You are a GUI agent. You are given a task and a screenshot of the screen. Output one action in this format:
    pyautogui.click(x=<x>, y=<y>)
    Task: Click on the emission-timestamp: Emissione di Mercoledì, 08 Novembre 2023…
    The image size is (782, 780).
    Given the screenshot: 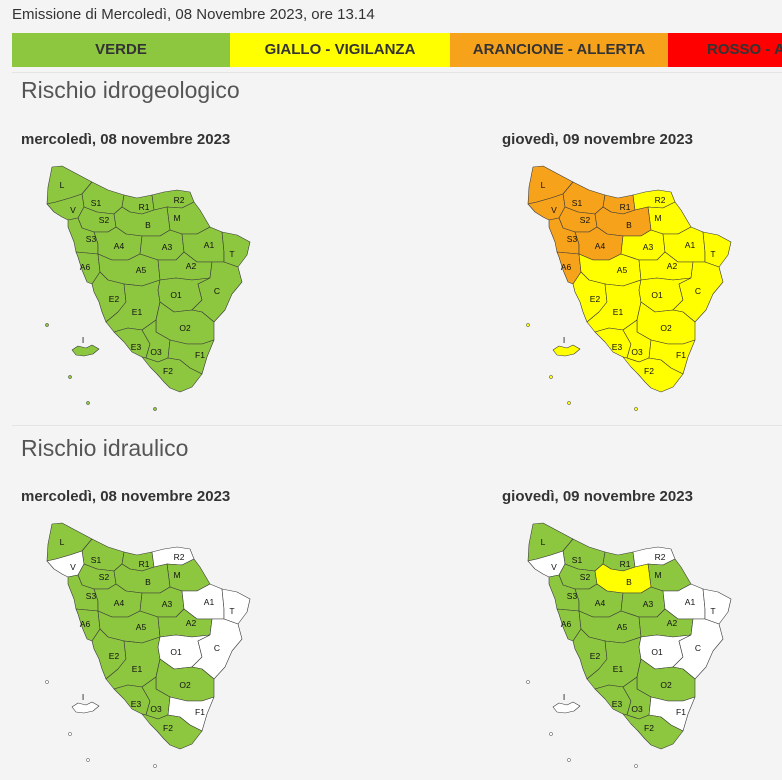 What is the action you would take?
    pyautogui.click(x=193, y=14)
    